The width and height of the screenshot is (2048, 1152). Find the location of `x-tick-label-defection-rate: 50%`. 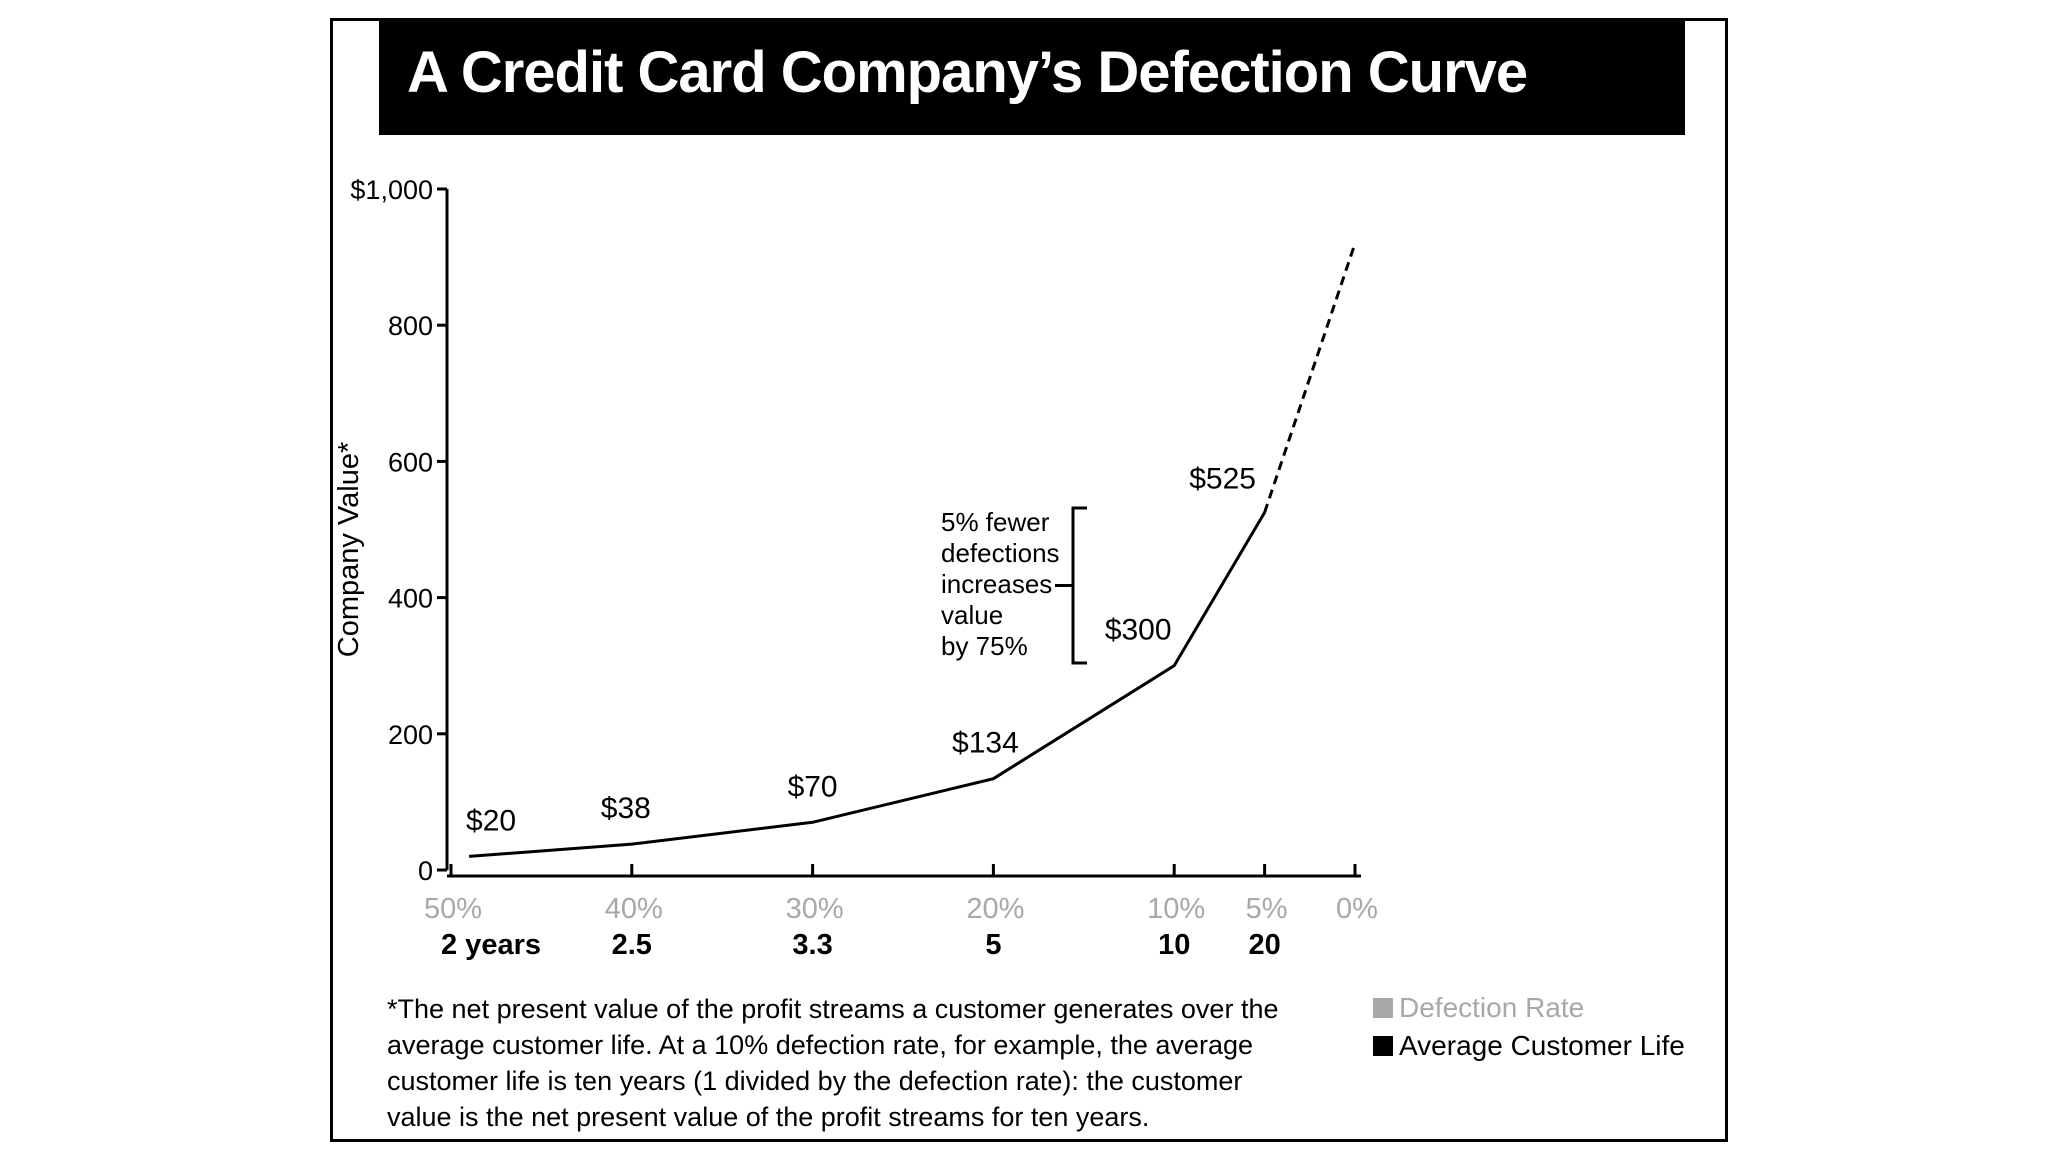

x-tick-label-defection-rate: 50% is located at coordinates (453, 909).